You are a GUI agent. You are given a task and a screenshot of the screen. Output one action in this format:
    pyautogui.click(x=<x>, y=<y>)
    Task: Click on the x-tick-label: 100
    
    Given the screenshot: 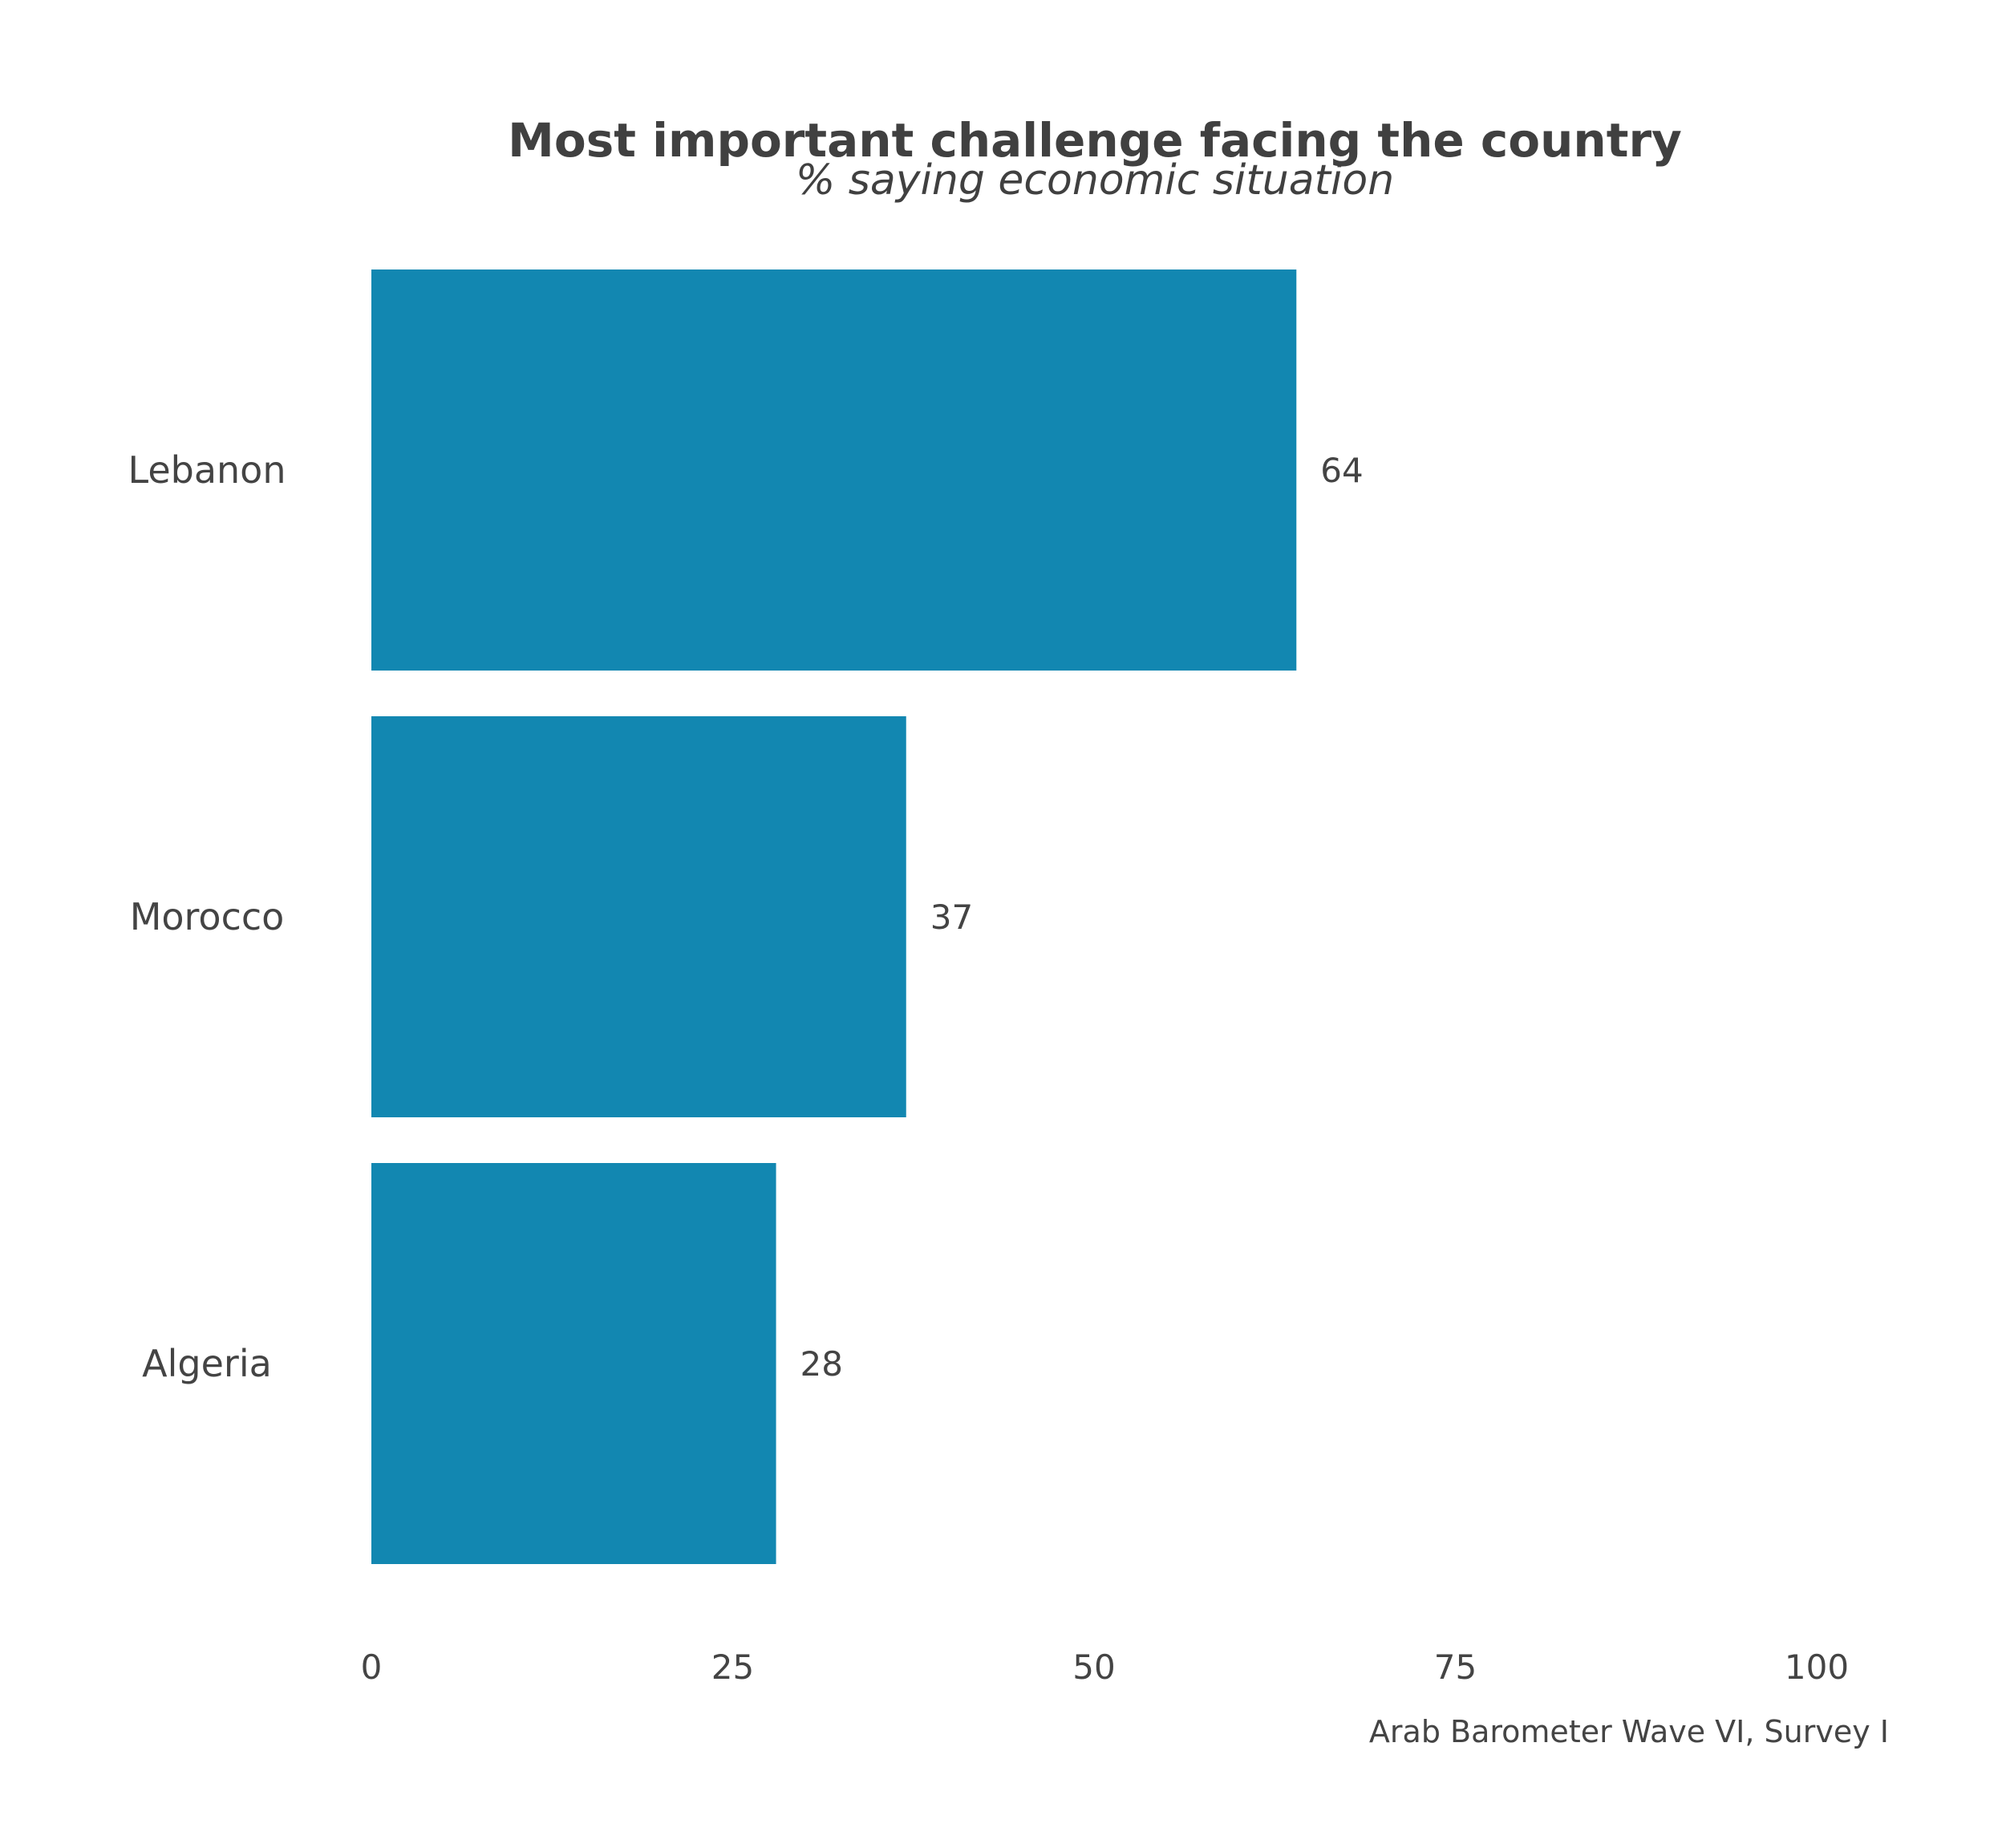 What is the action you would take?
    pyautogui.click(x=1817, y=1667)
    